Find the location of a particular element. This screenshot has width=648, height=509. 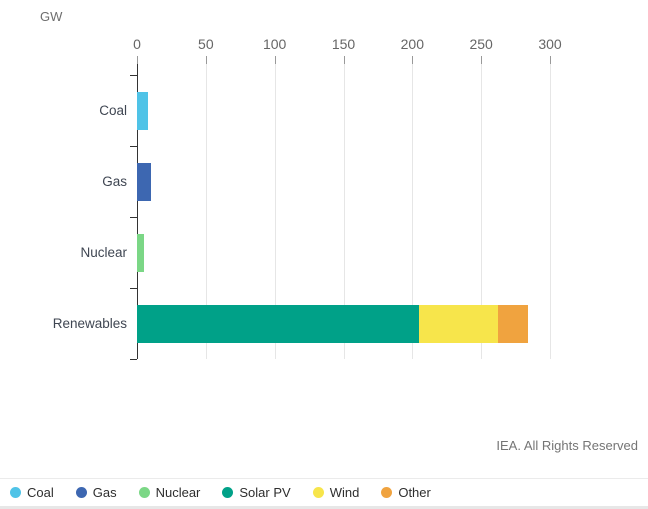

legend-label: Nuclear is located at coordinates (178, 492).